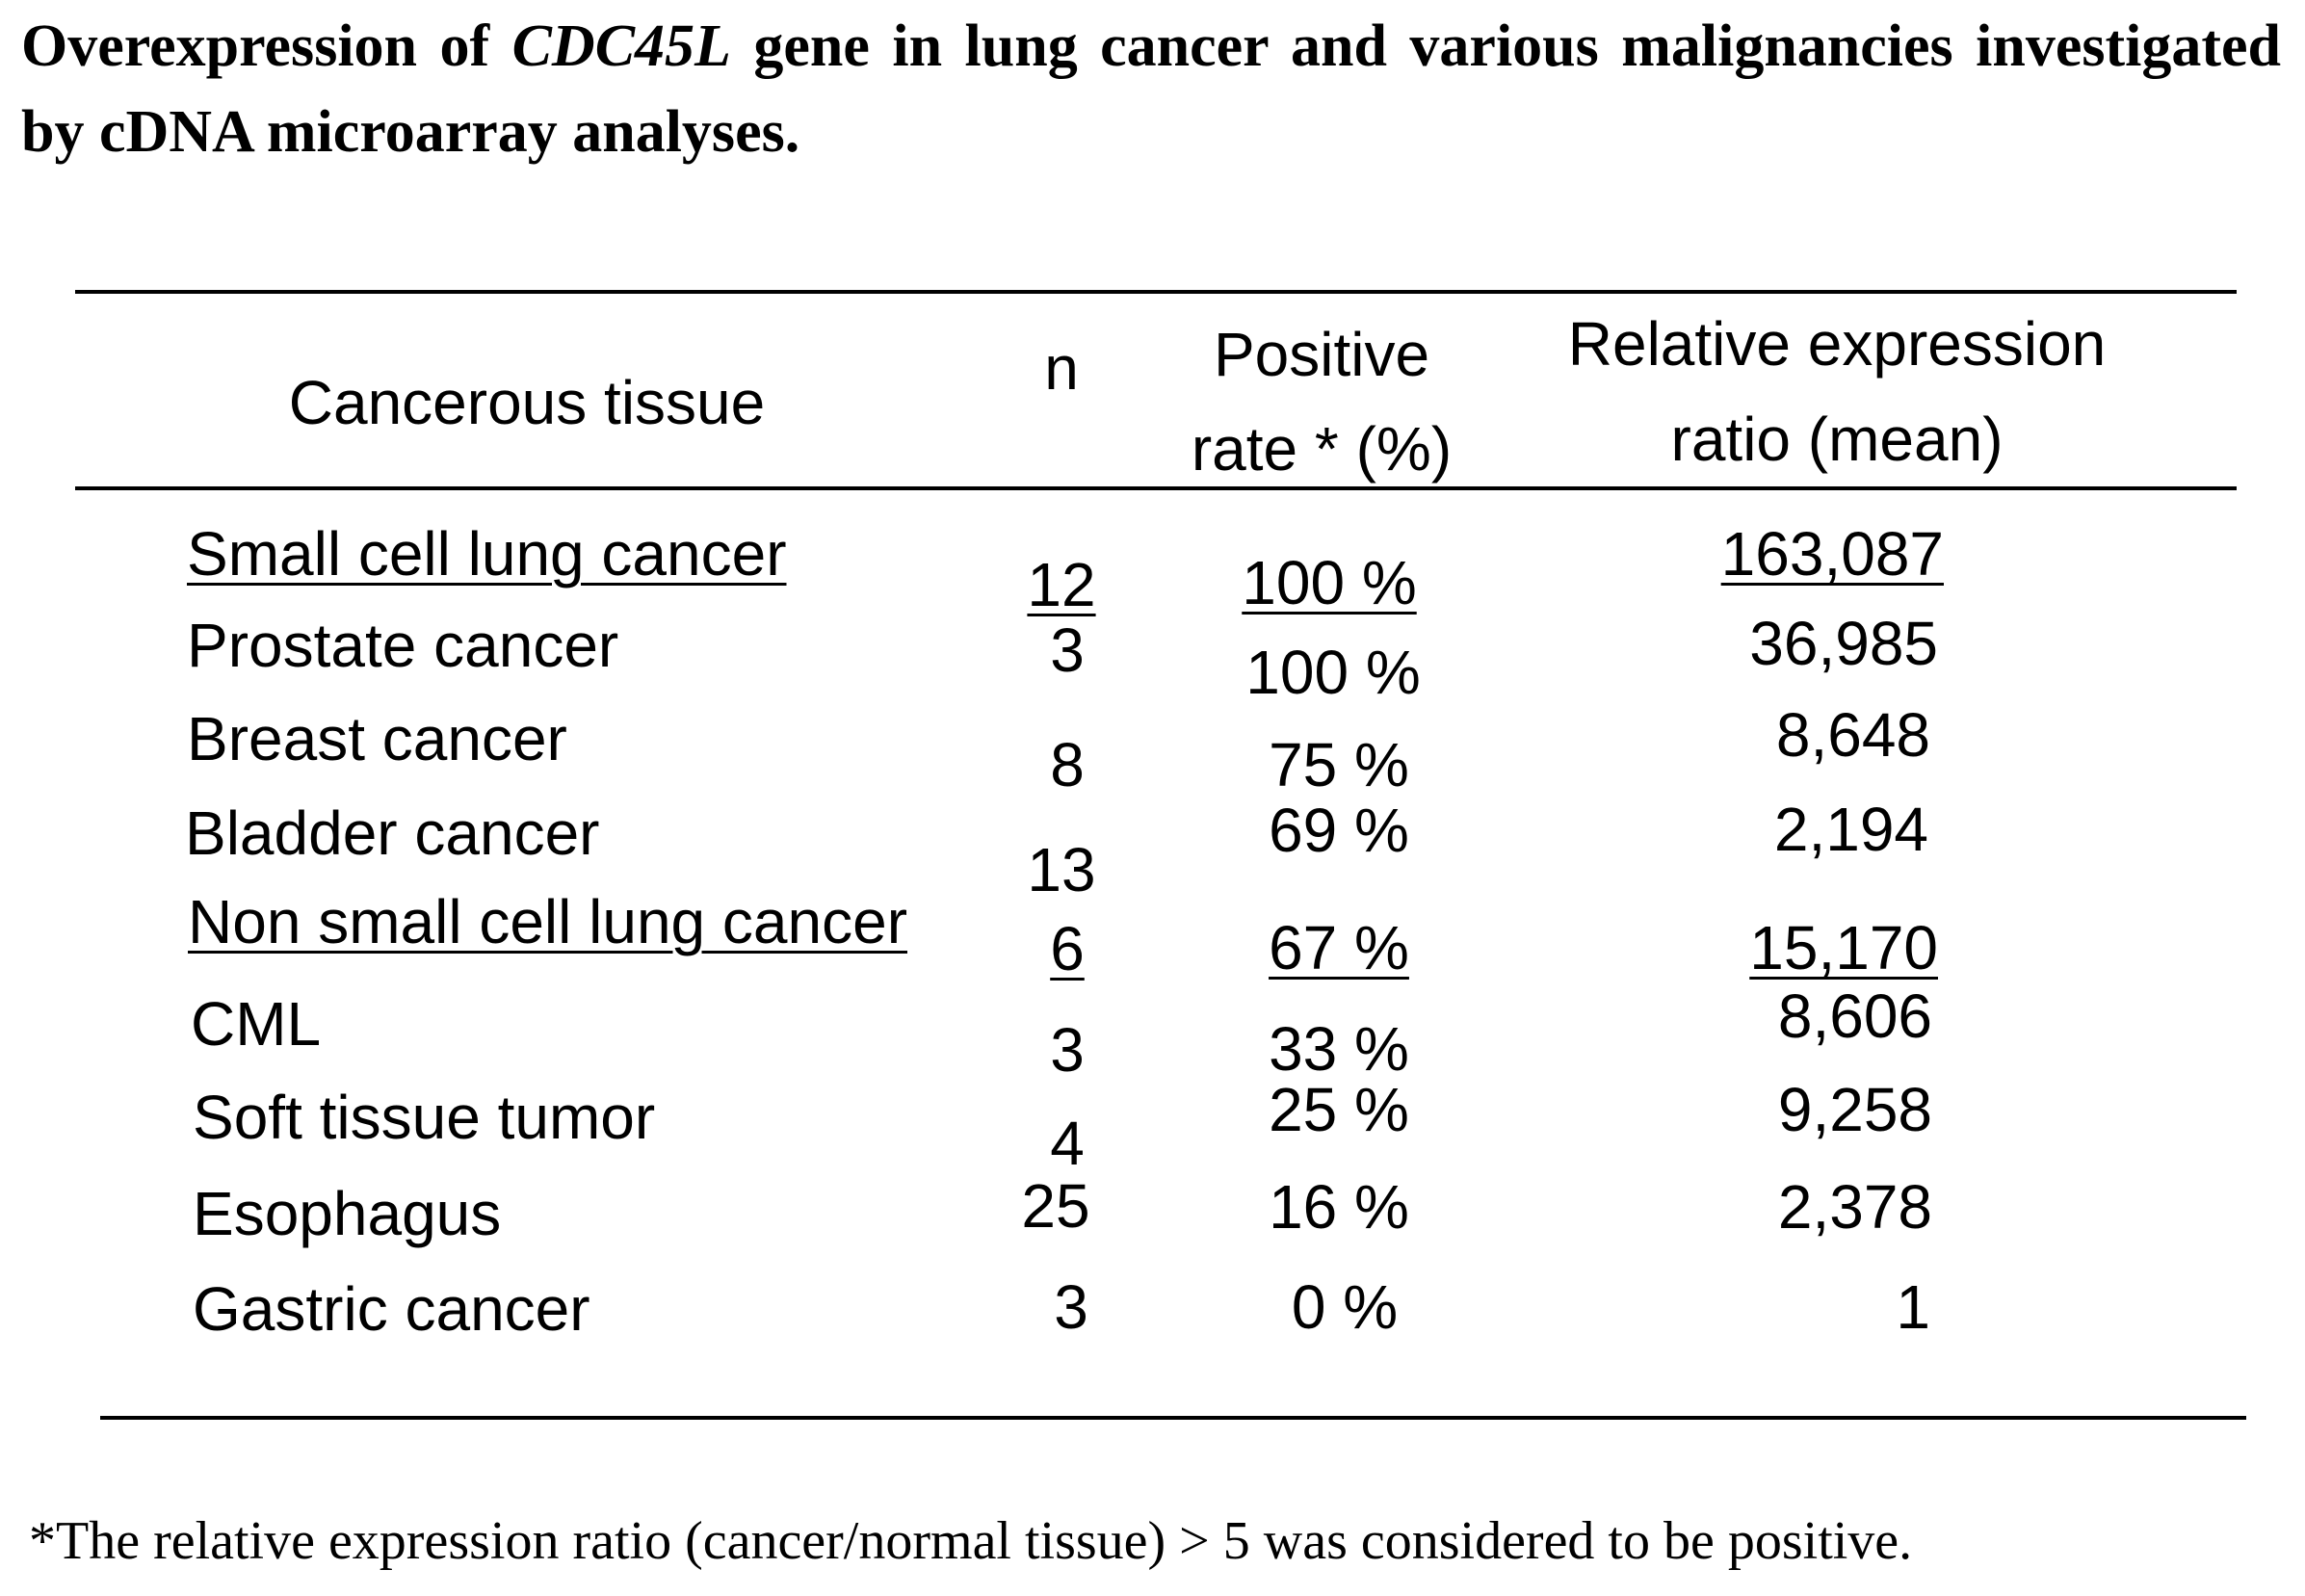  Describe the element at coordinates (1339, 765) in the screenshot. I see `rate-cell: 75 %` at that location.